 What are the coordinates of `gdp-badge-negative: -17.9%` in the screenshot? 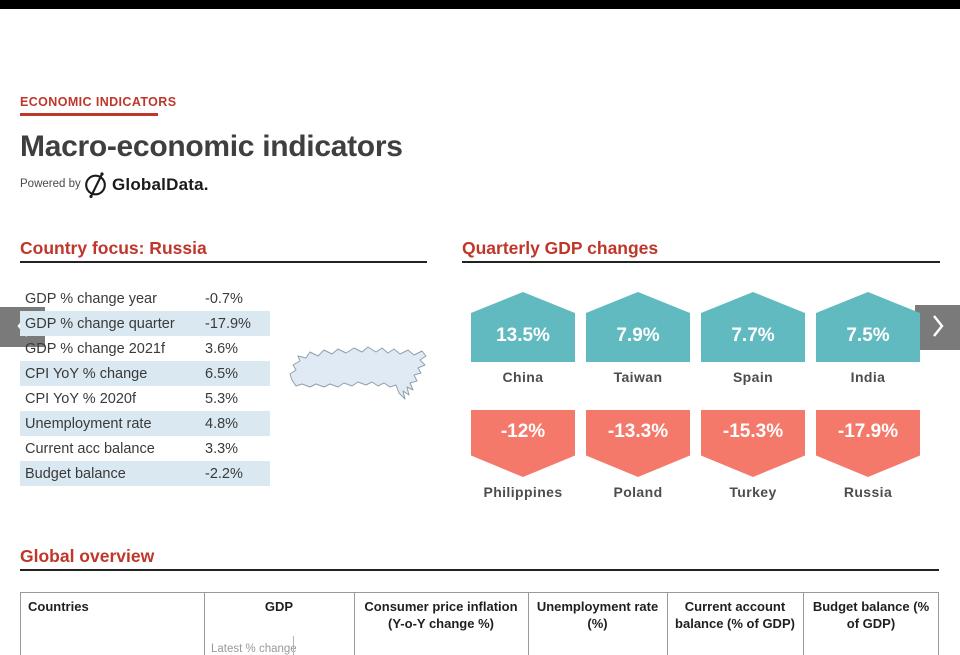 It's located at (868, 443).